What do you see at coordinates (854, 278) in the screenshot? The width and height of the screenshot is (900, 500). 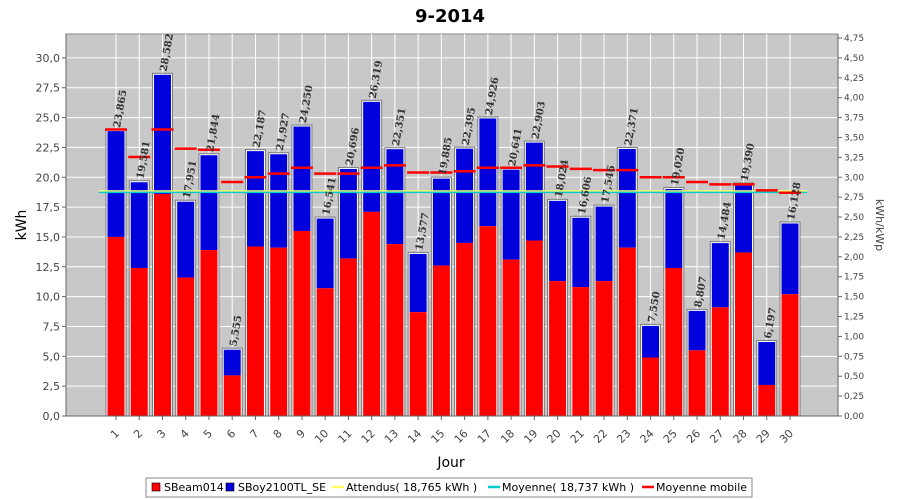 I see `y2-tick-label: 1,75` at bounding box center [854, 278].